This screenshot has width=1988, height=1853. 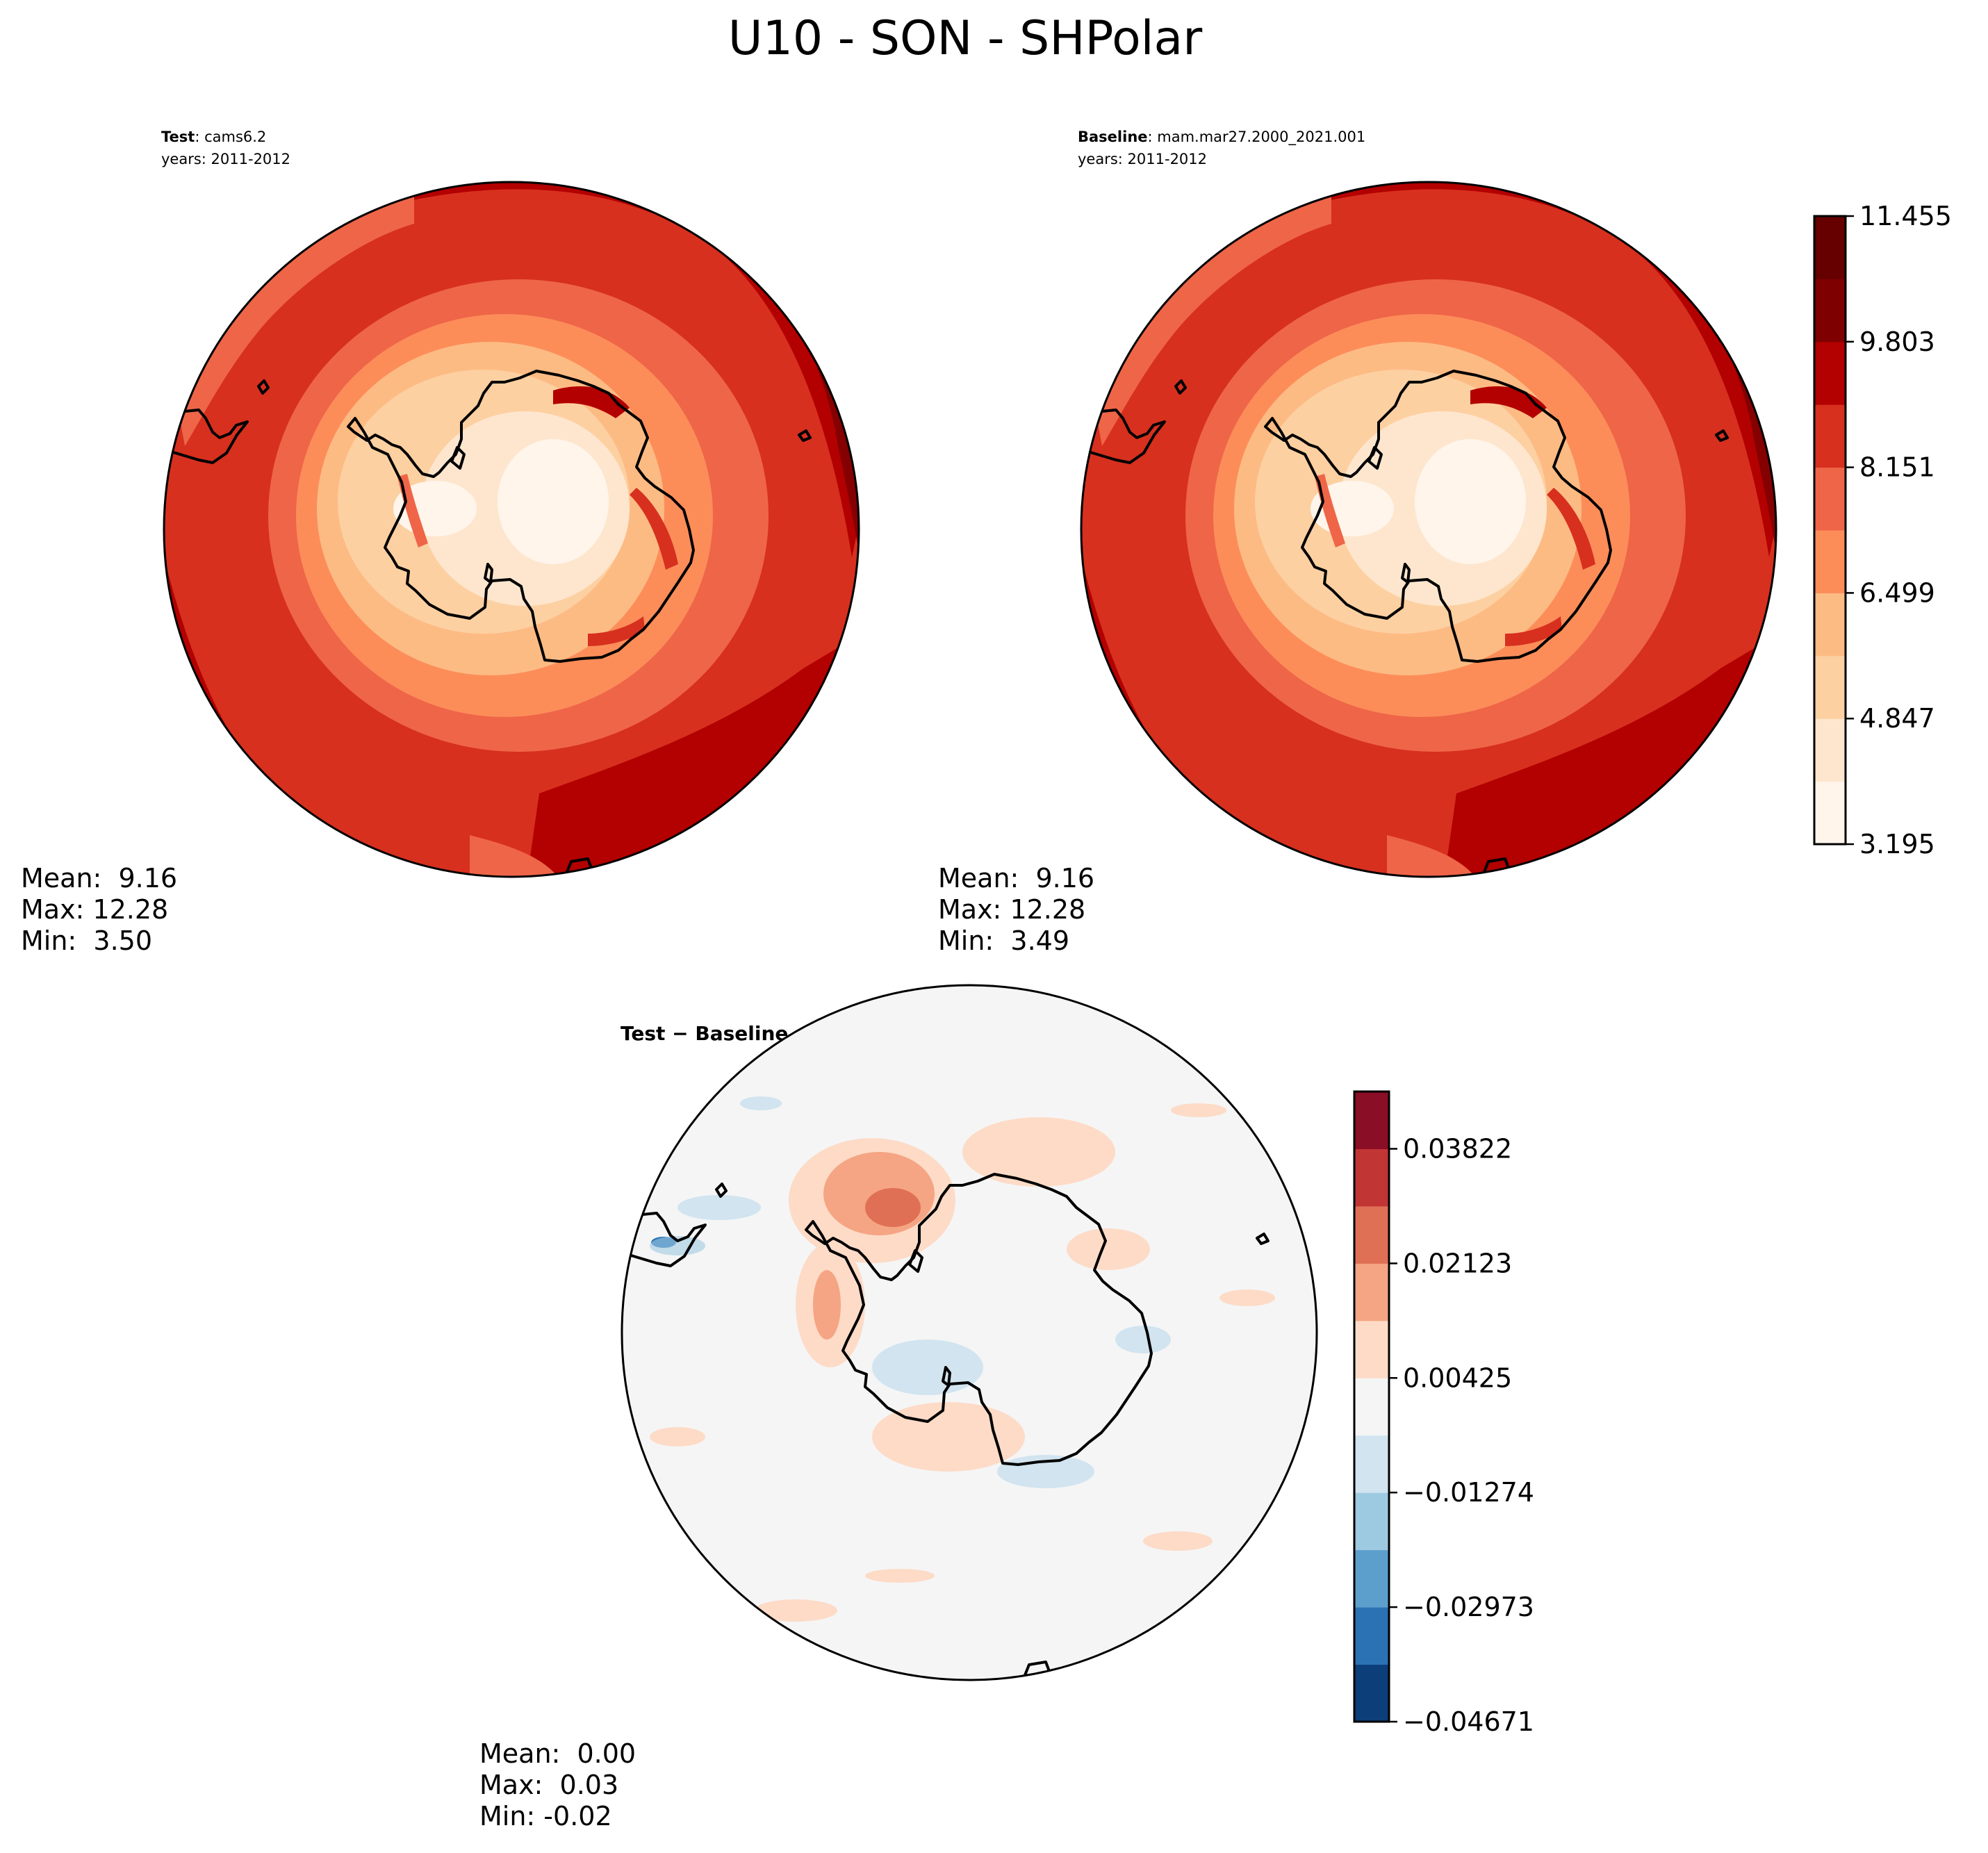 What do you see at coordinates (548, 1785) in the screenshot?
I see `diff-stat-max: Max: 0.03` at bounding box center [548, 1785].